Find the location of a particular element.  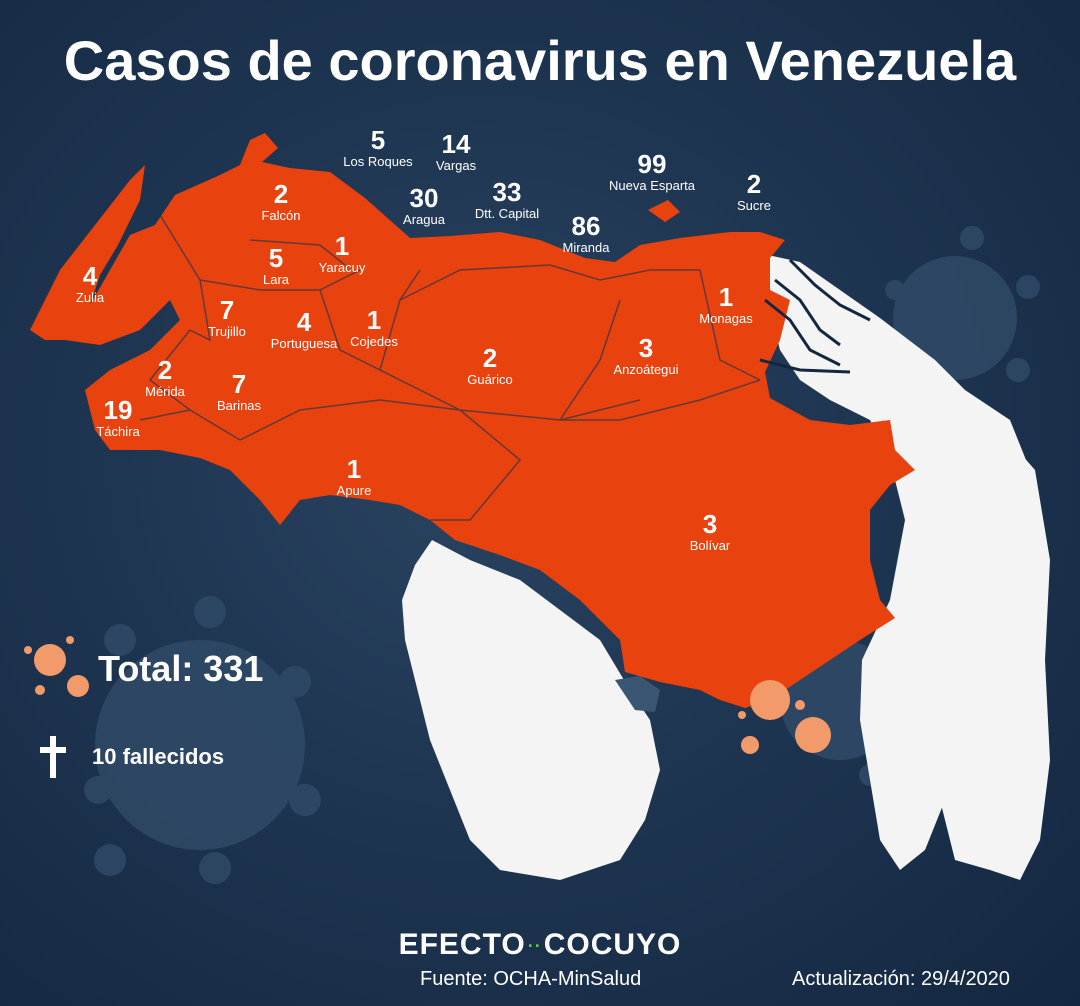

state-count: 86 is located at coordinates (586, 226).